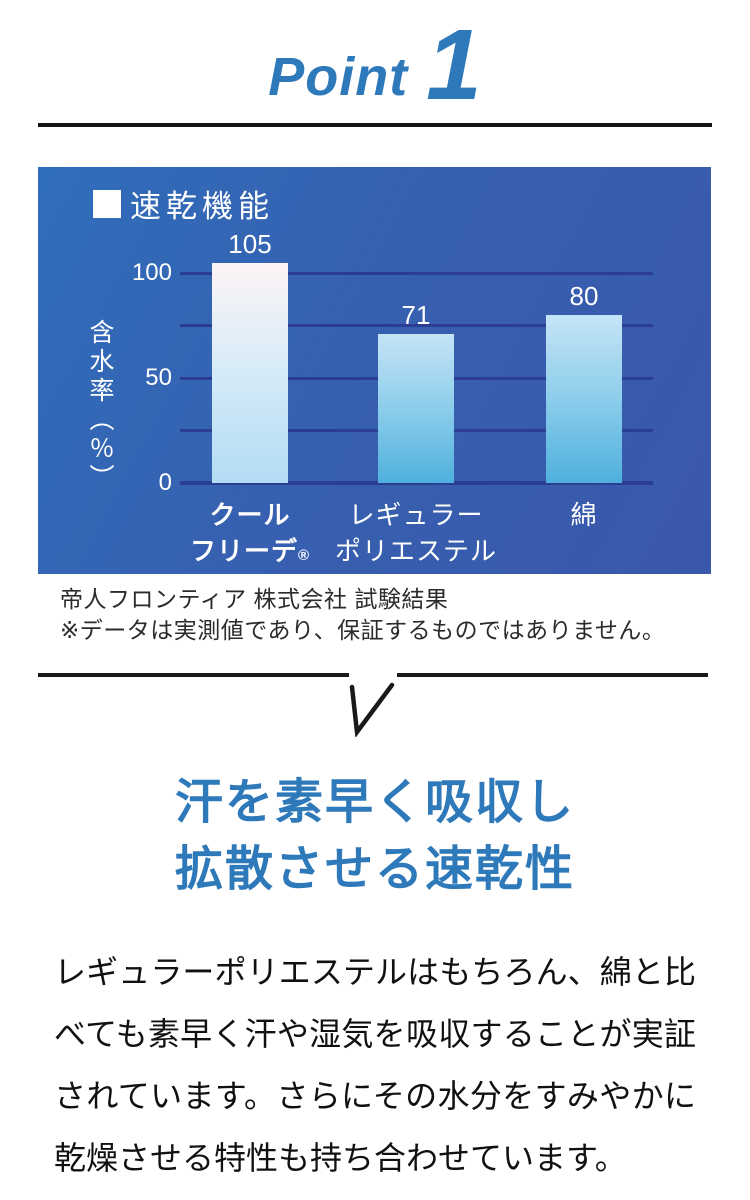 The width and height of the screenshot is (750, 1200). I want to click on top-rule, so click(375, 125).